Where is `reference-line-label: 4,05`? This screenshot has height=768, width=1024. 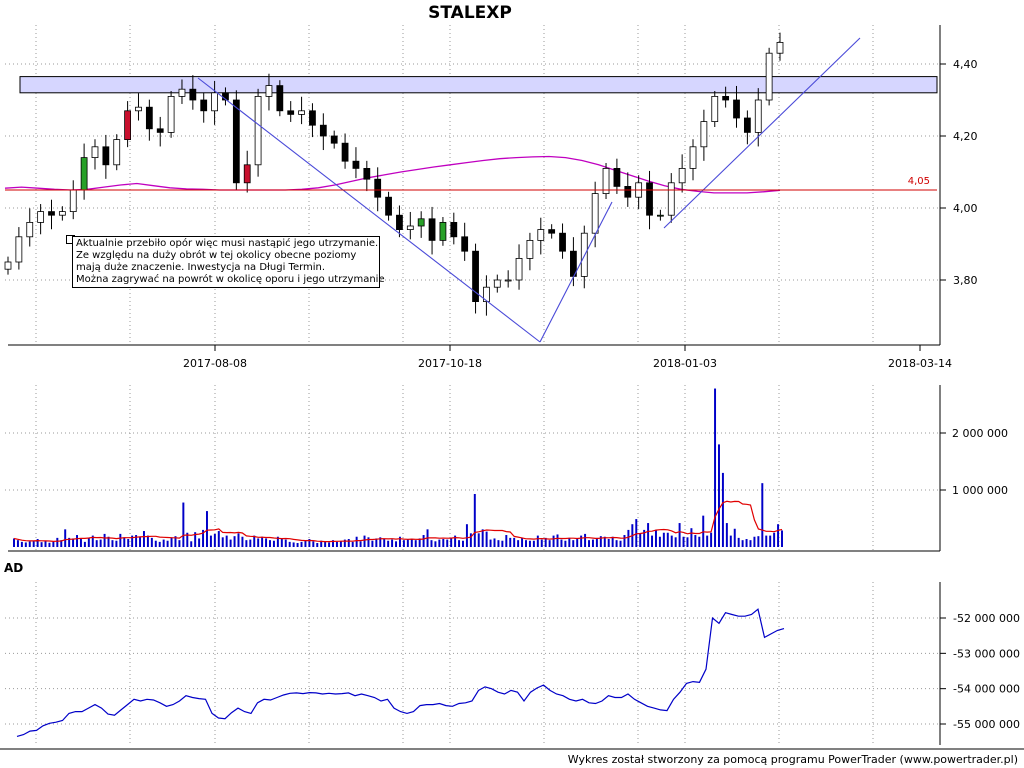 reference-line-label: 4,05 is located at coordinates (919, 181).